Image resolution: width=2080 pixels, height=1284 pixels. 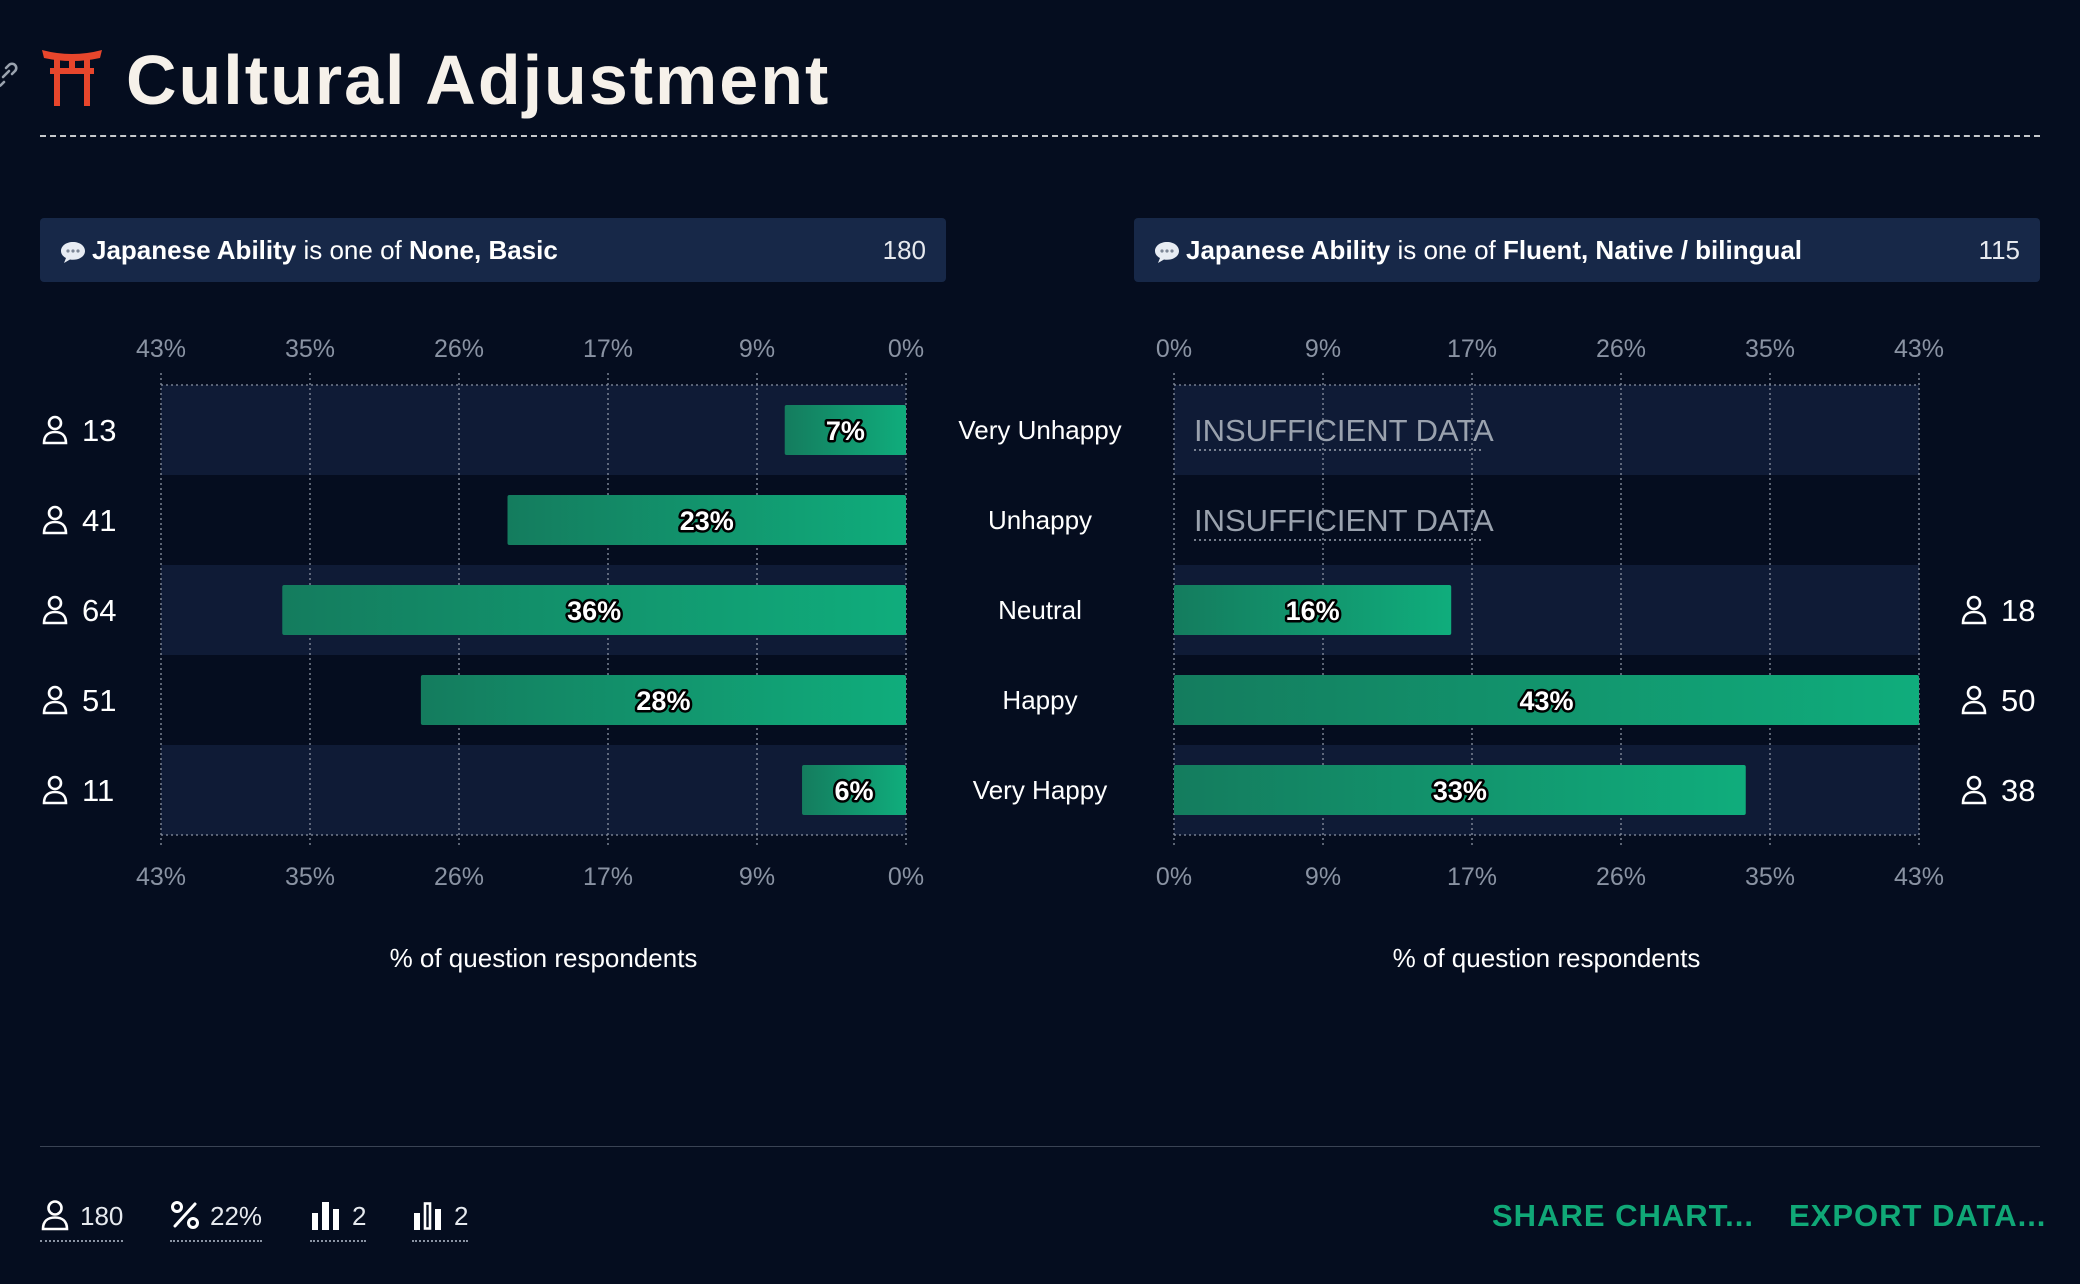 I want to click on respondent-count: 11, so click(x=98, y=790).